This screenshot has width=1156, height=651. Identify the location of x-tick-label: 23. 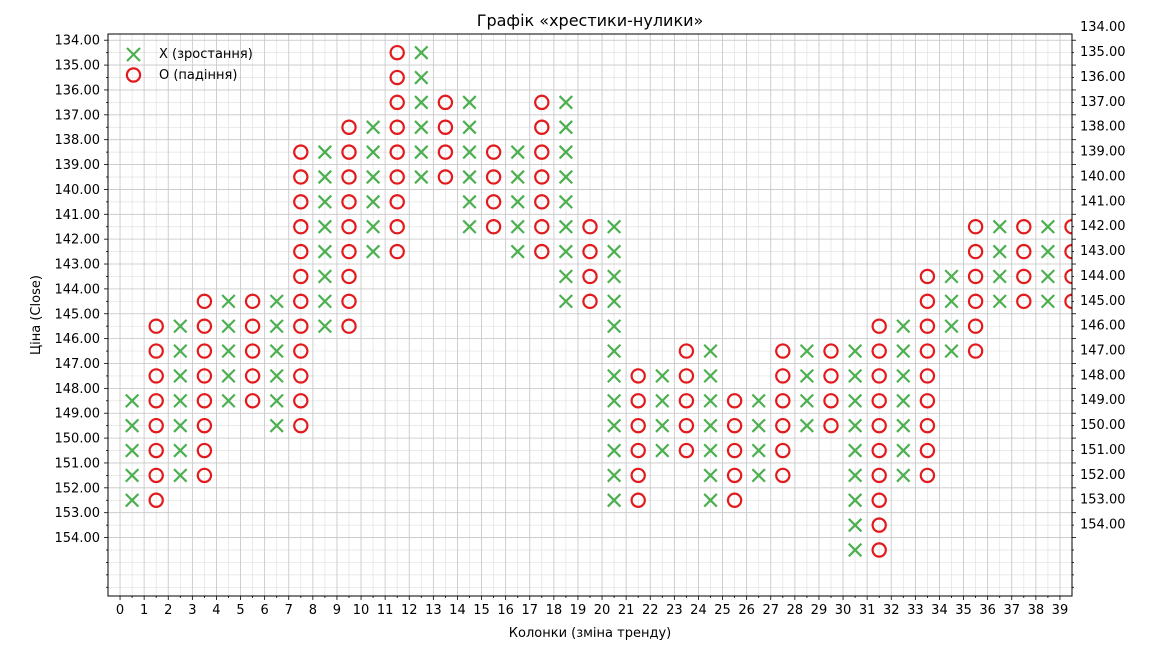
(674, 610).